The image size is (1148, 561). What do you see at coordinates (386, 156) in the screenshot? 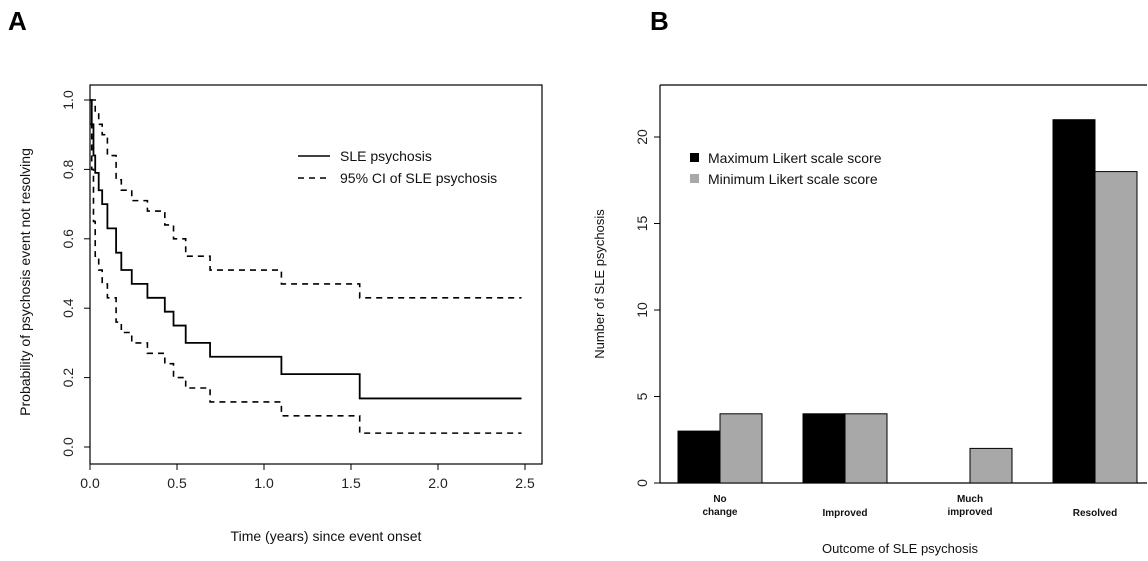
I see `legend-label-a-1: SLE psychosis` at bounding box center [386, 156].